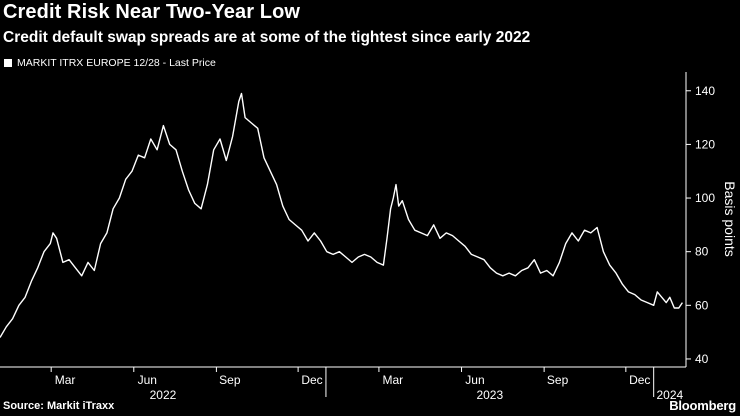 This screenshot has width=740, height=416. What do you see at coordinates (152, 12) in the screenshot?
I see `chart-title: Credit Risk Near Two-Year Low` at bounding box center [152, 12].